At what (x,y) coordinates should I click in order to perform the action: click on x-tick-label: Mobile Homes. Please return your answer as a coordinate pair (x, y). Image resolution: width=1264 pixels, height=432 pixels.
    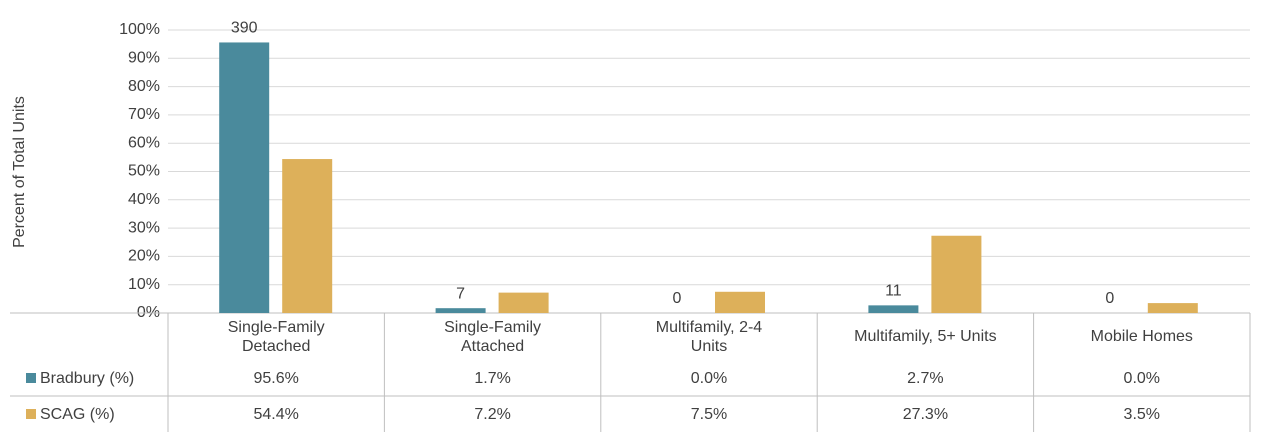
    Looking at the image, I should click on (1141, 336).